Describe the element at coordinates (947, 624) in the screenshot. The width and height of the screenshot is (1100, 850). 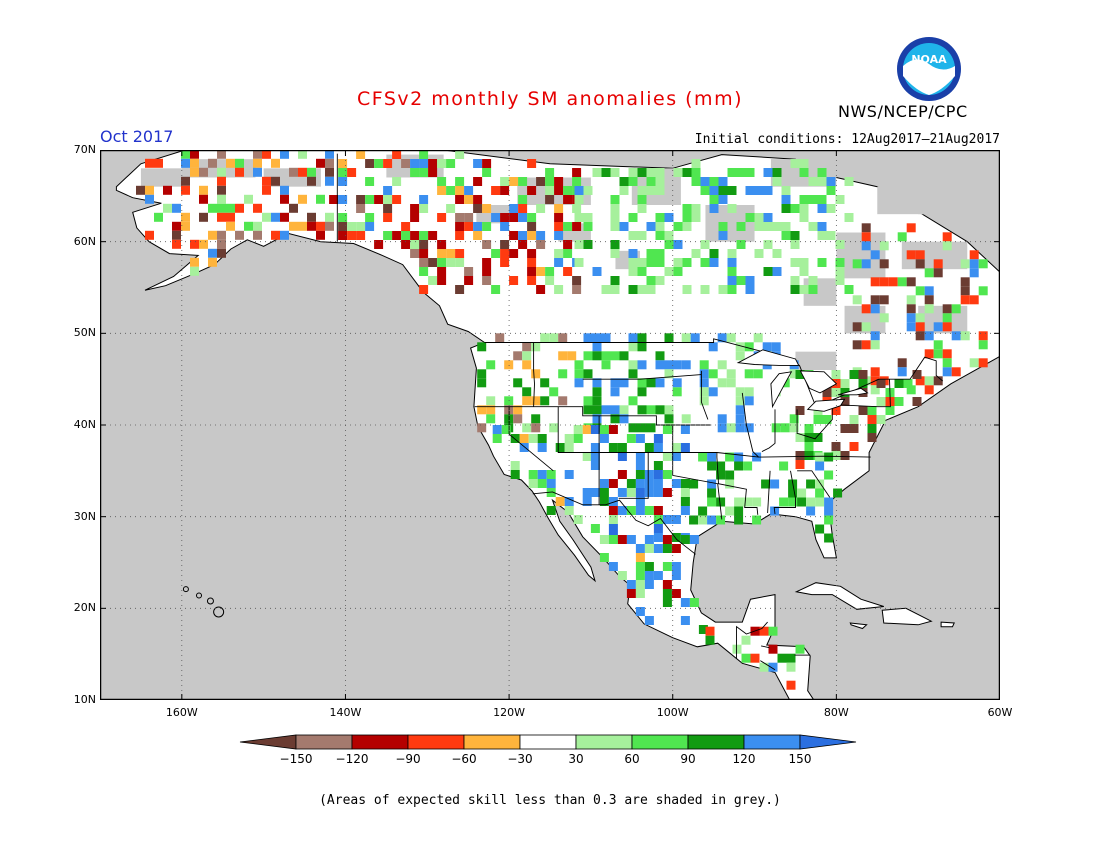
I see `puerto-rico` at that location.